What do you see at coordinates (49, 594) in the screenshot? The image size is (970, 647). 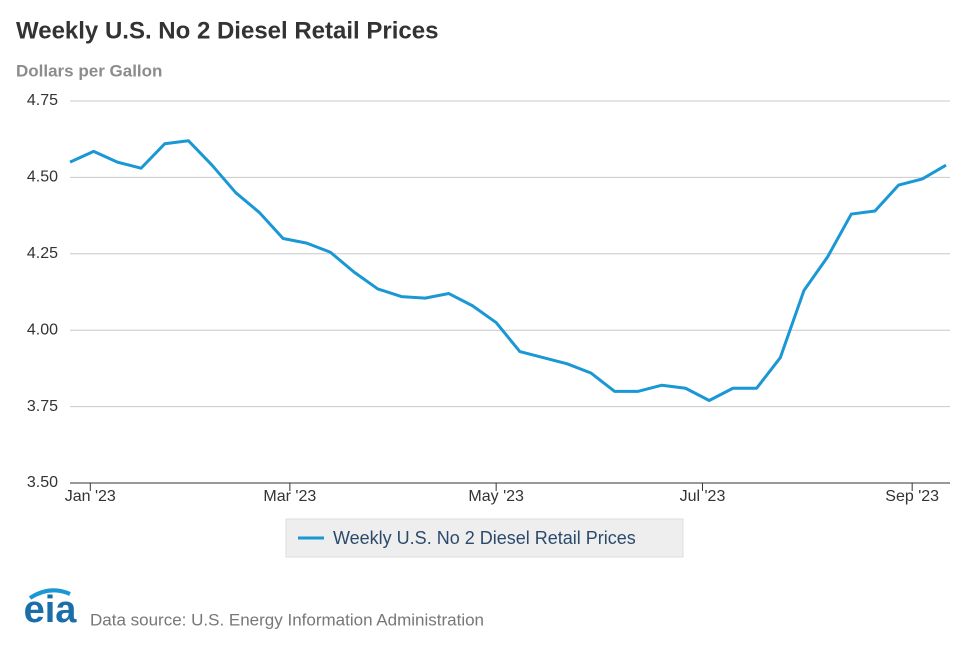 I see `logo-swoosh` at bounding box center [49, 594].